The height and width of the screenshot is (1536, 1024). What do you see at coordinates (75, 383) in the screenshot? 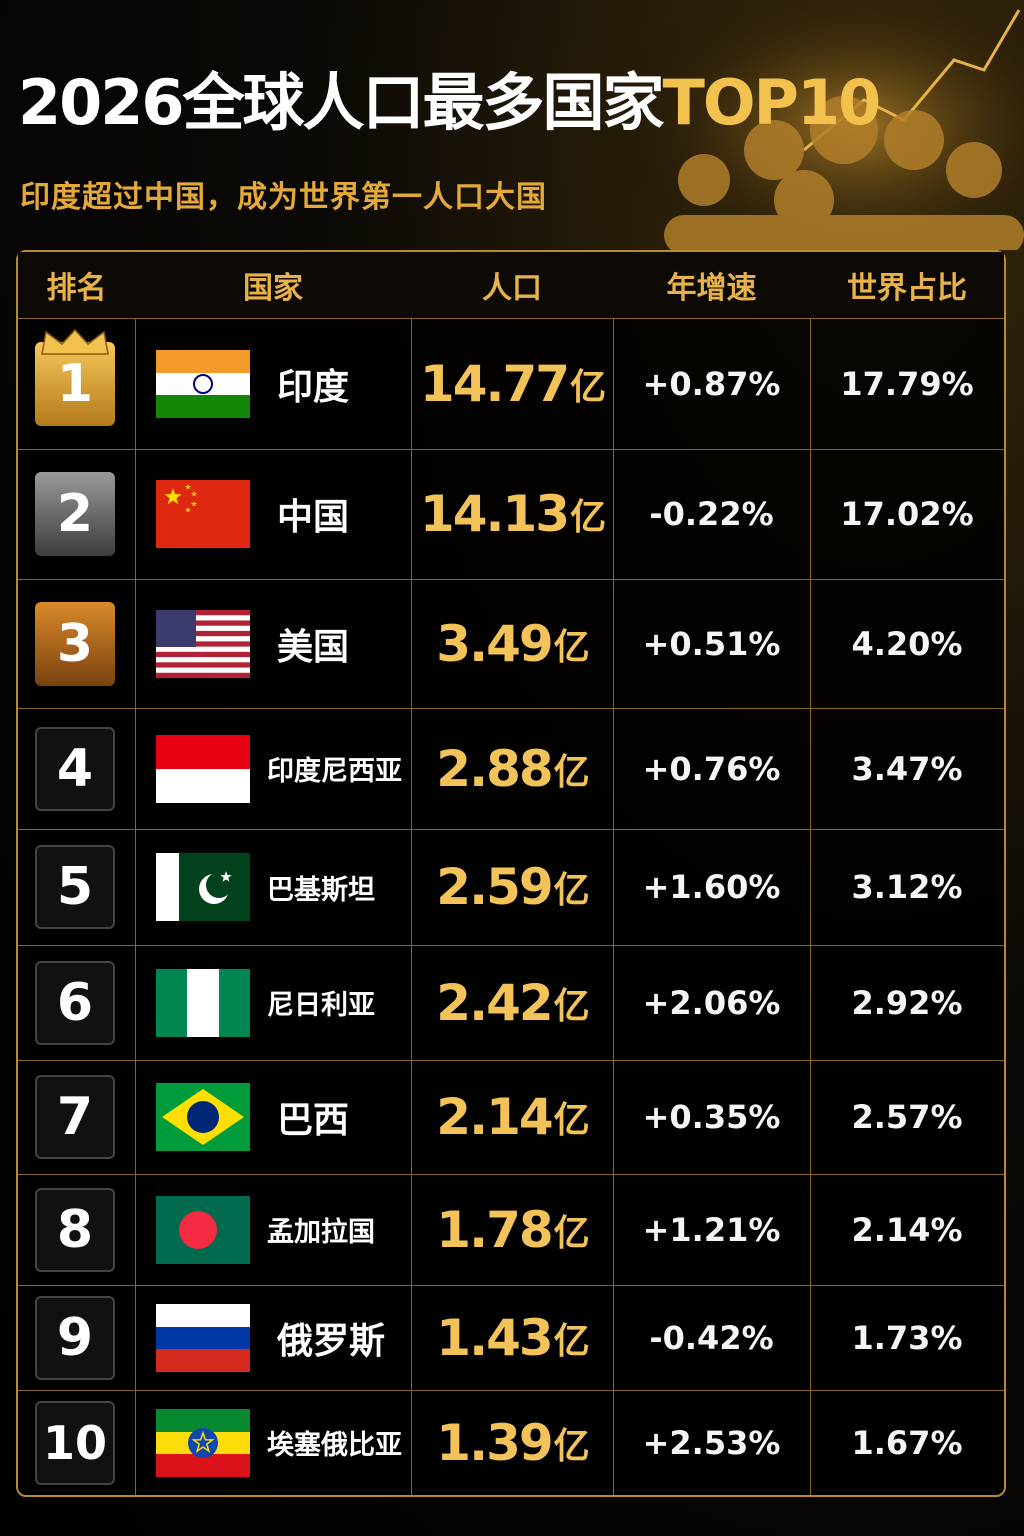
I see `rank-badge: 1` at bounding box center [75, 383].